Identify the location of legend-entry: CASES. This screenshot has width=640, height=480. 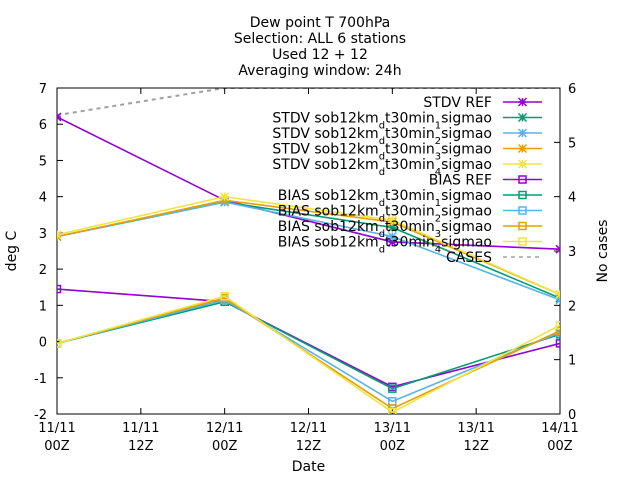
(494, 258).